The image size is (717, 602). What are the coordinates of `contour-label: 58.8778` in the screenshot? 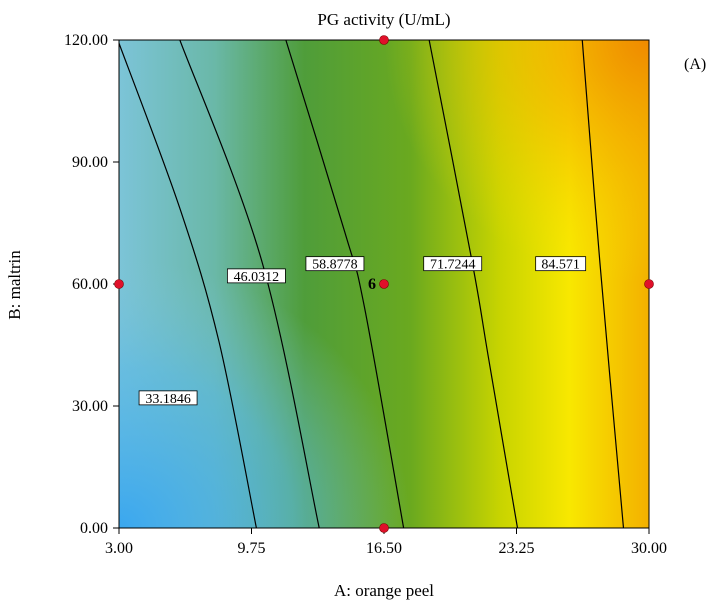 It's located at (335, 265).